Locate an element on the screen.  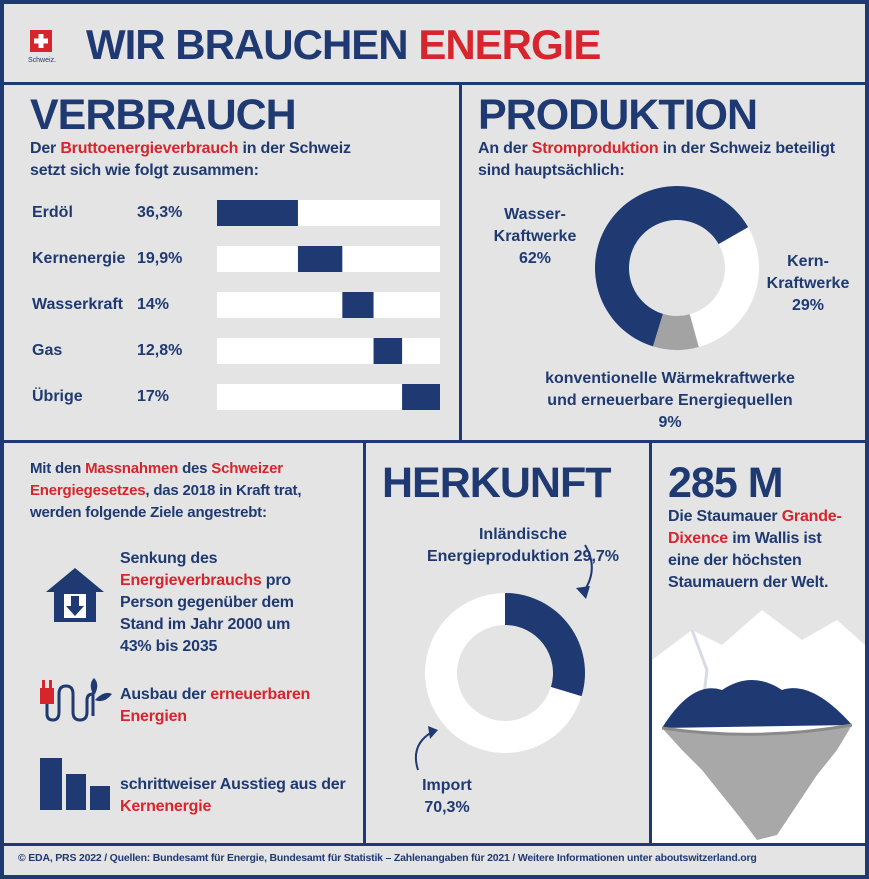
category-label: Wasserkraft is located at coordinates (78, 304).